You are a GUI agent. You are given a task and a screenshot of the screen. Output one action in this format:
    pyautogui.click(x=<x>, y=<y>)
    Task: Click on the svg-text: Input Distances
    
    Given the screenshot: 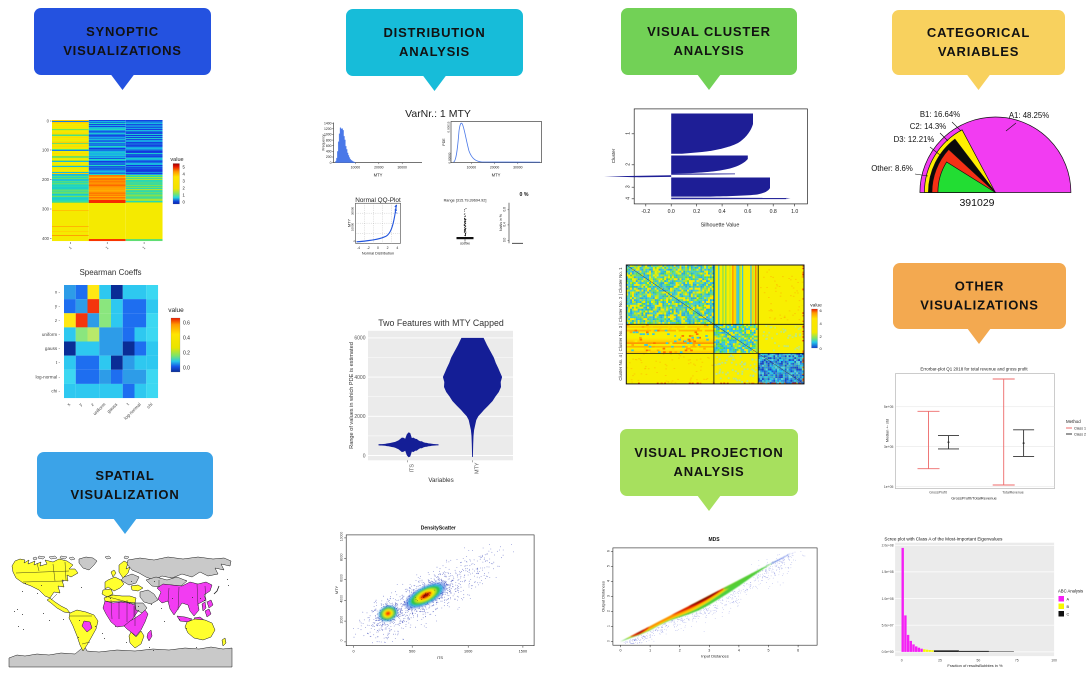 What is the action you would take?
    pyautogui.click(x=715, y=656)
    